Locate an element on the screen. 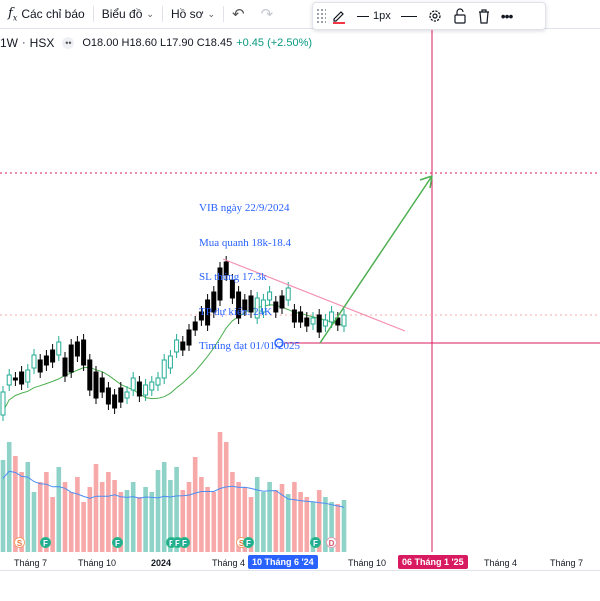 The height and width of the screenshot is (601, 600). settings-button is located at coordinates (435, 16).